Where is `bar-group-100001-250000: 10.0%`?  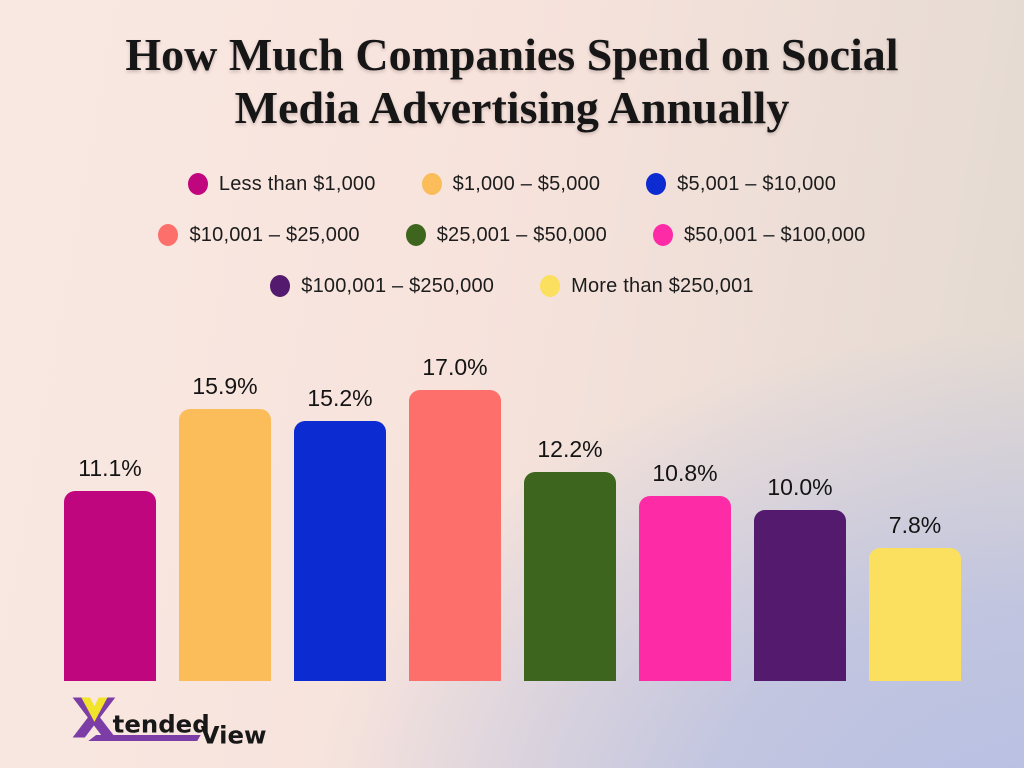 bar-group-100001-250000: 10.0% is located at coordinates (800, 577).